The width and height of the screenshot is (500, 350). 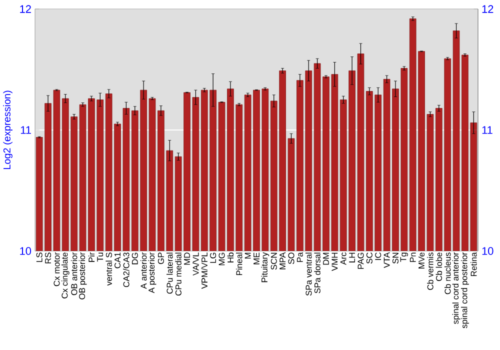 I want to click on x-tick-label: MD, so click(x=187, y=258).